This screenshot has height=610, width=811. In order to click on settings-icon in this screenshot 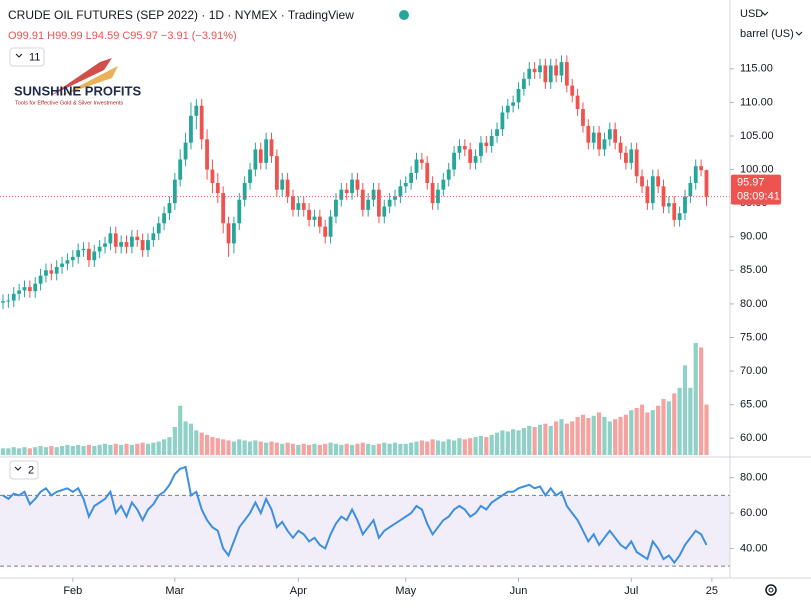, I will do `click(771, 590)`.